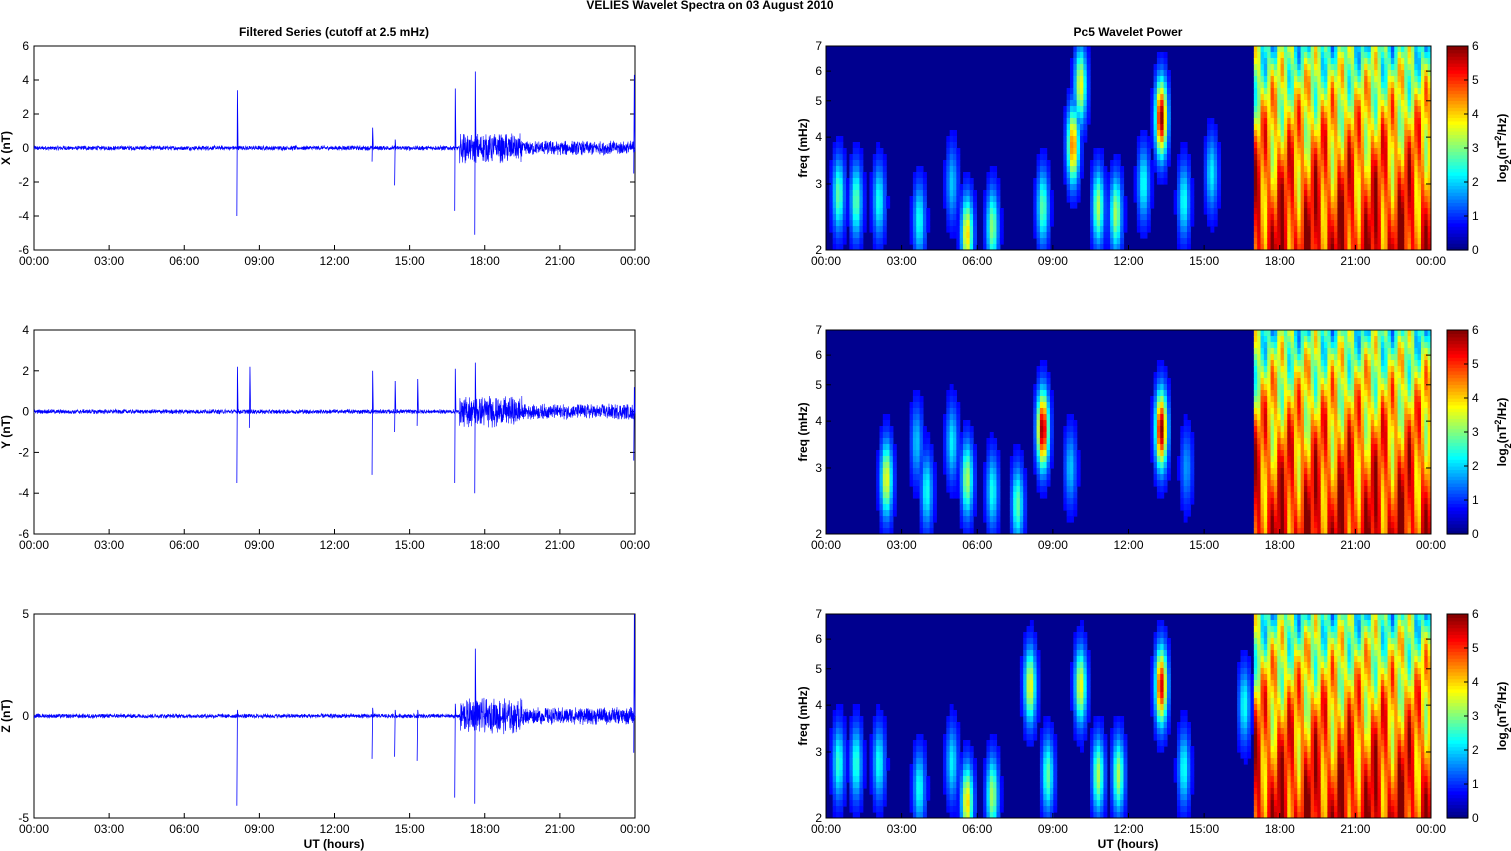  What do you see at coordinates (334, 148) in the screenshot?
I see `series-trace` at bounding box center [334, 148].